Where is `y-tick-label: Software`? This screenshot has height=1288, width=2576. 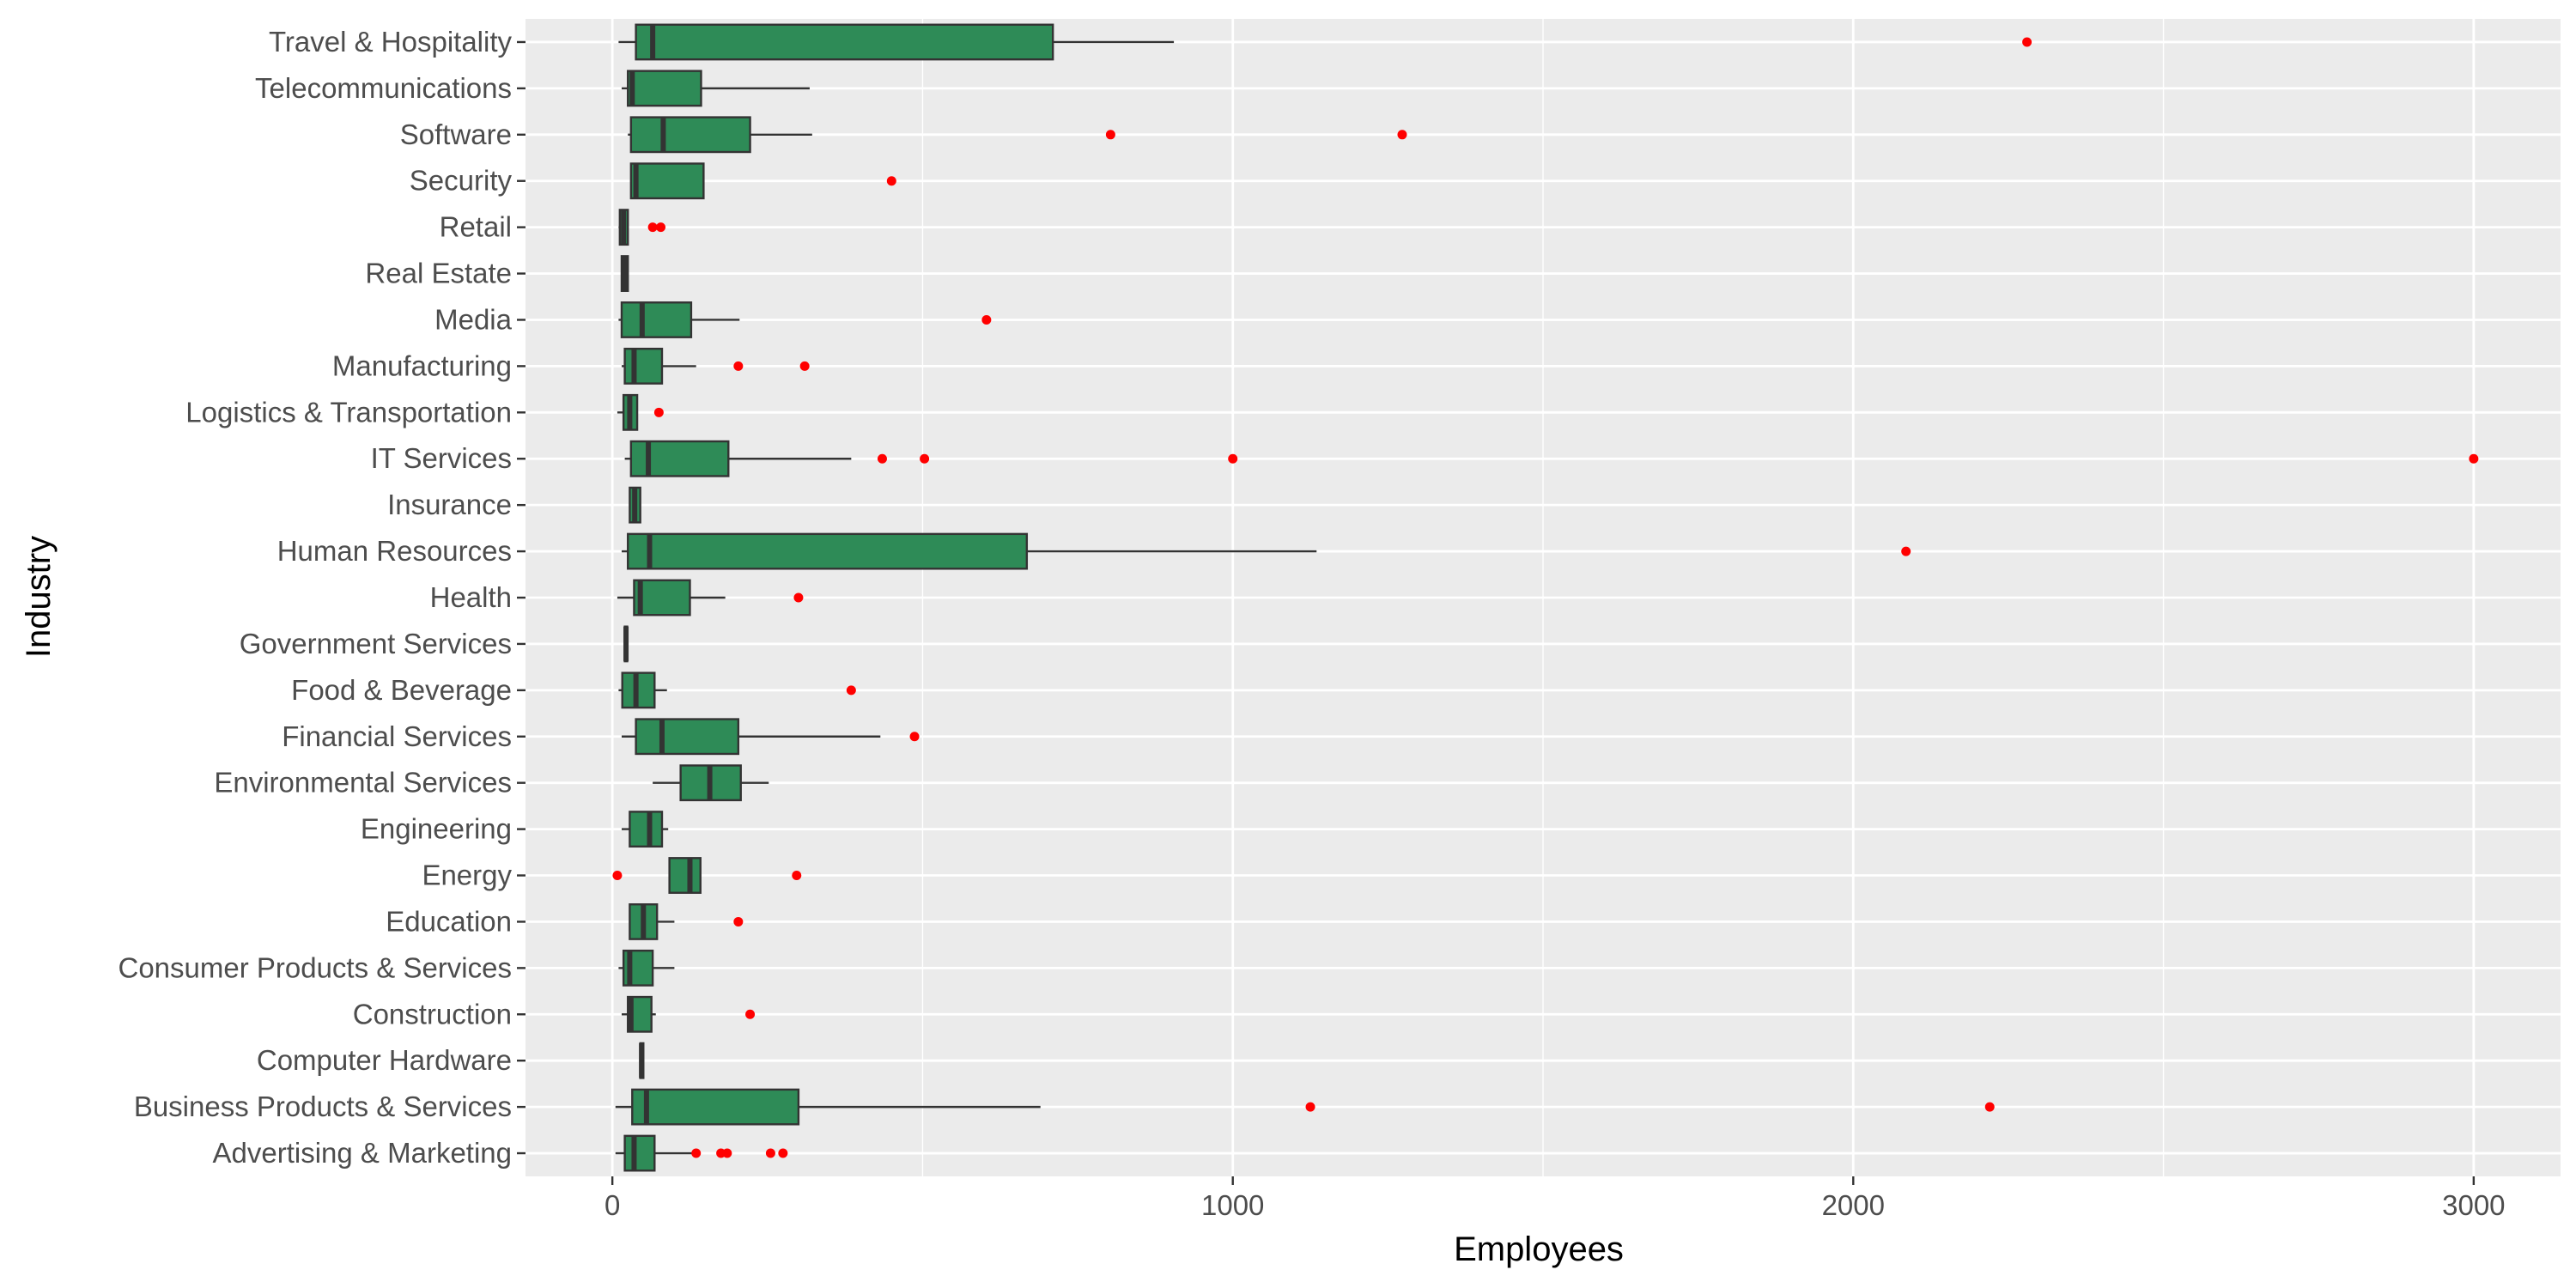 y-tick-label: Software is located at coordinates (456, 134).